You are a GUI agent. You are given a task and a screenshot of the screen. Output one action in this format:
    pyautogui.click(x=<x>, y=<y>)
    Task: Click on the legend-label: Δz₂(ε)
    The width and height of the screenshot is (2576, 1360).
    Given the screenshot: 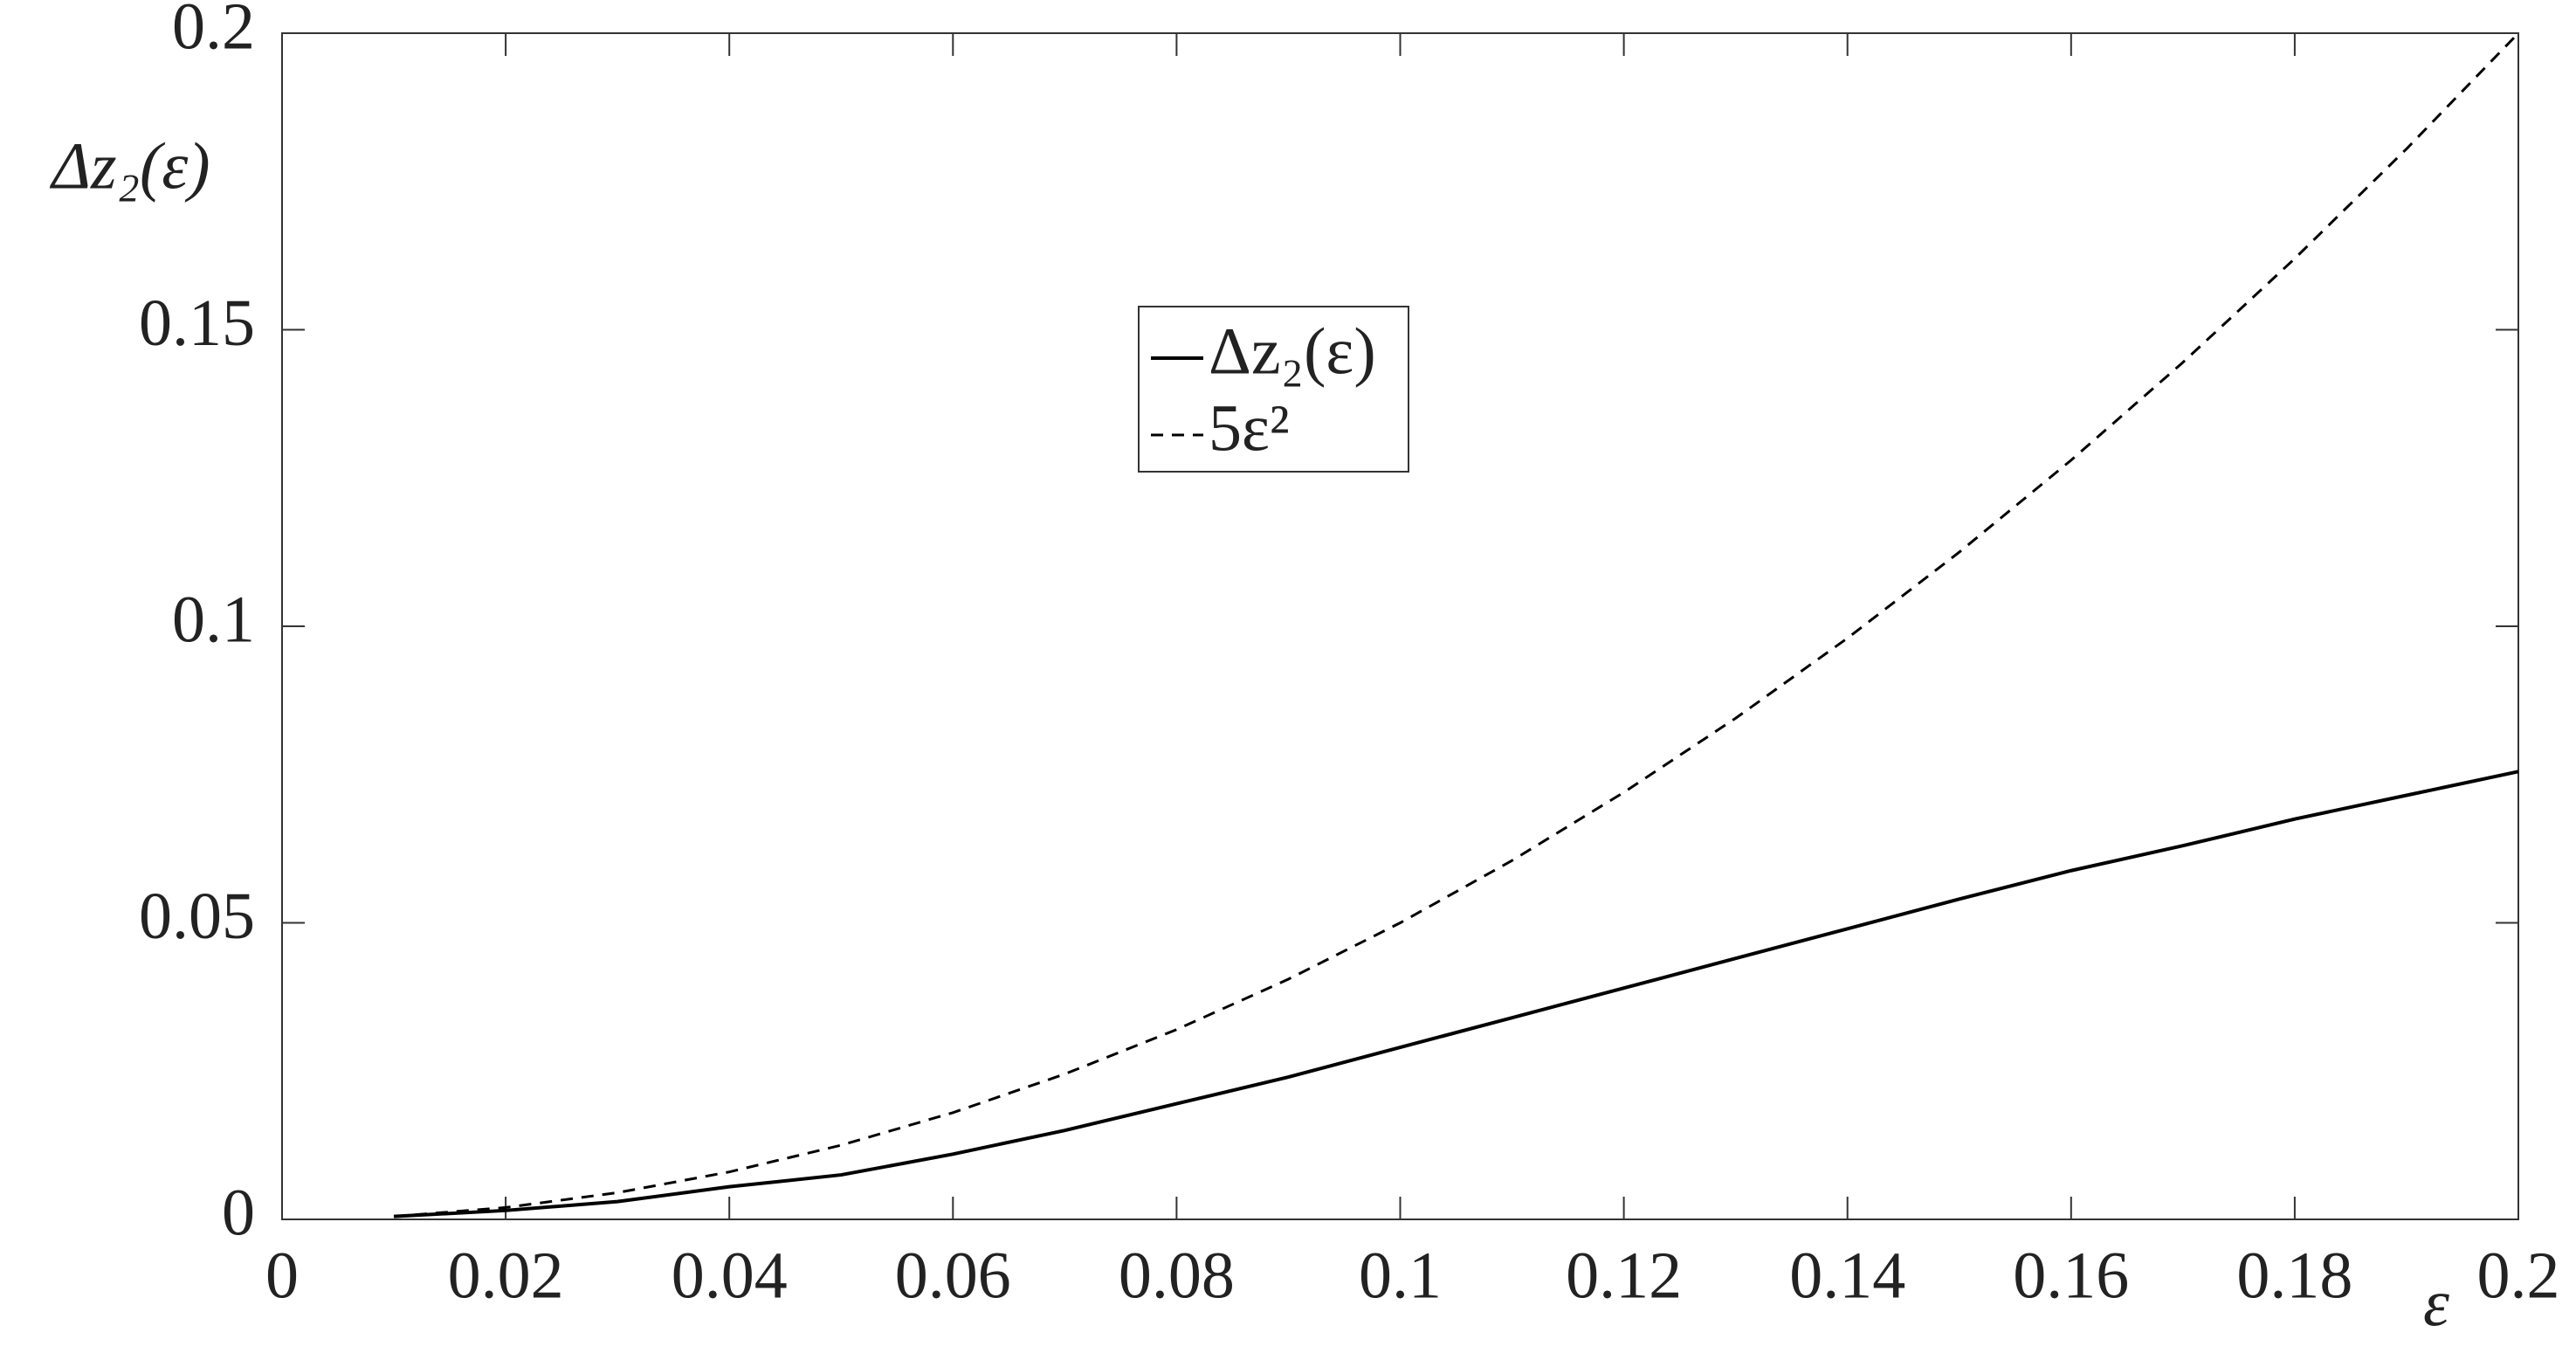 What is the action you would take?
    pyautogui.click(x=1292, y=351)
    